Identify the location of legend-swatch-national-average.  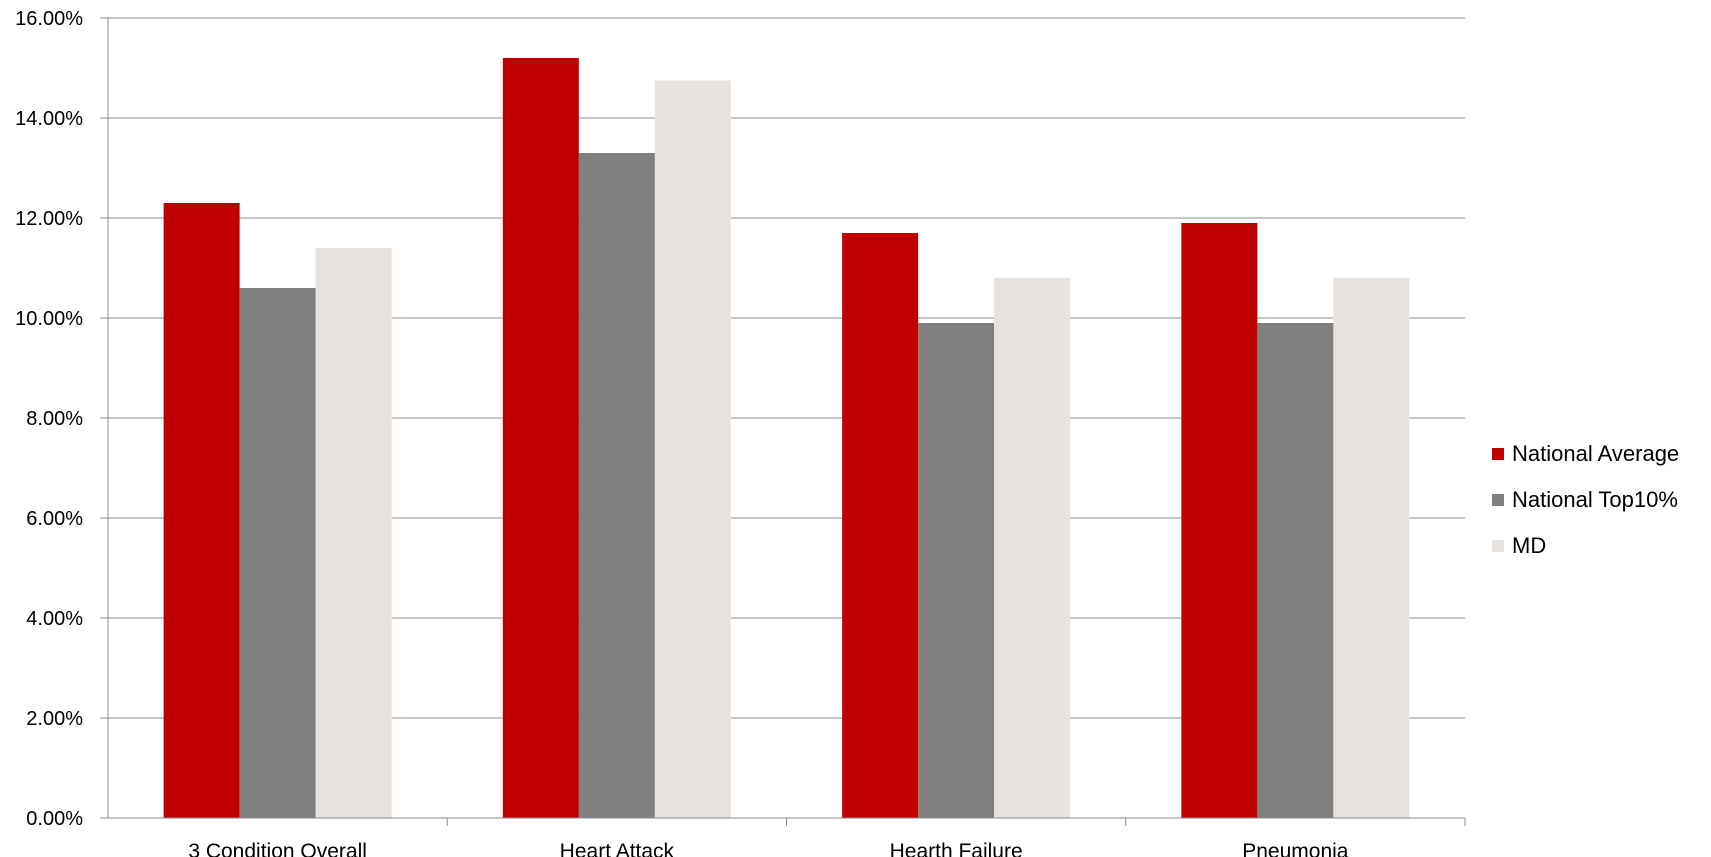
(1498, 454).